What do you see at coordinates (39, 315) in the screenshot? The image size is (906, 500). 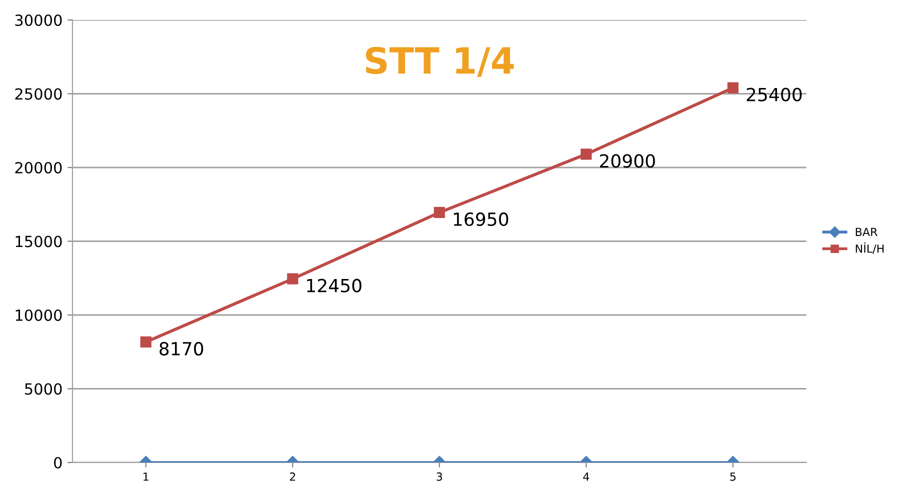 I see `y-tick-label: 10000` at bounding box center [39, 315].